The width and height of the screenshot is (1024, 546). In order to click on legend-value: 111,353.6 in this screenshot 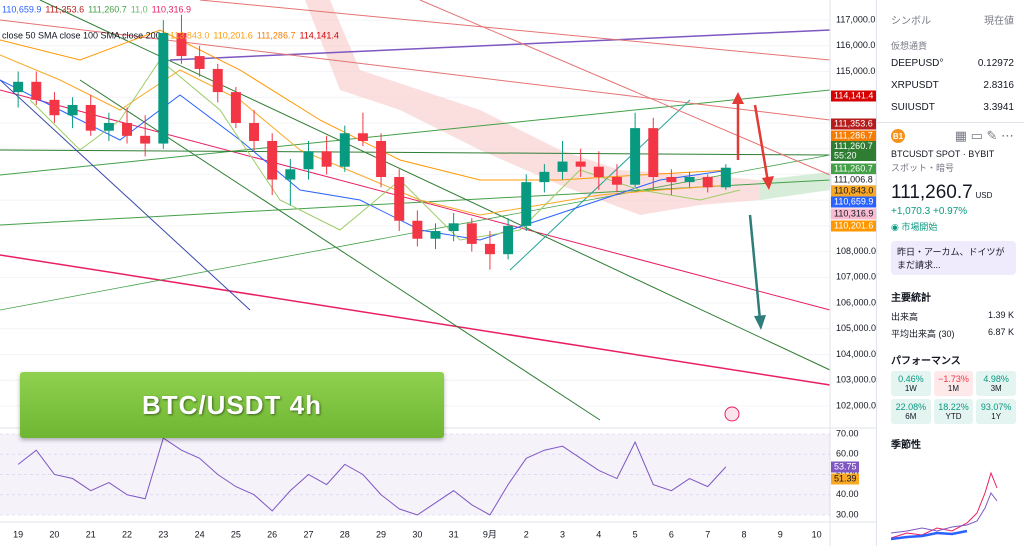, I will do `click(64, 9)`.